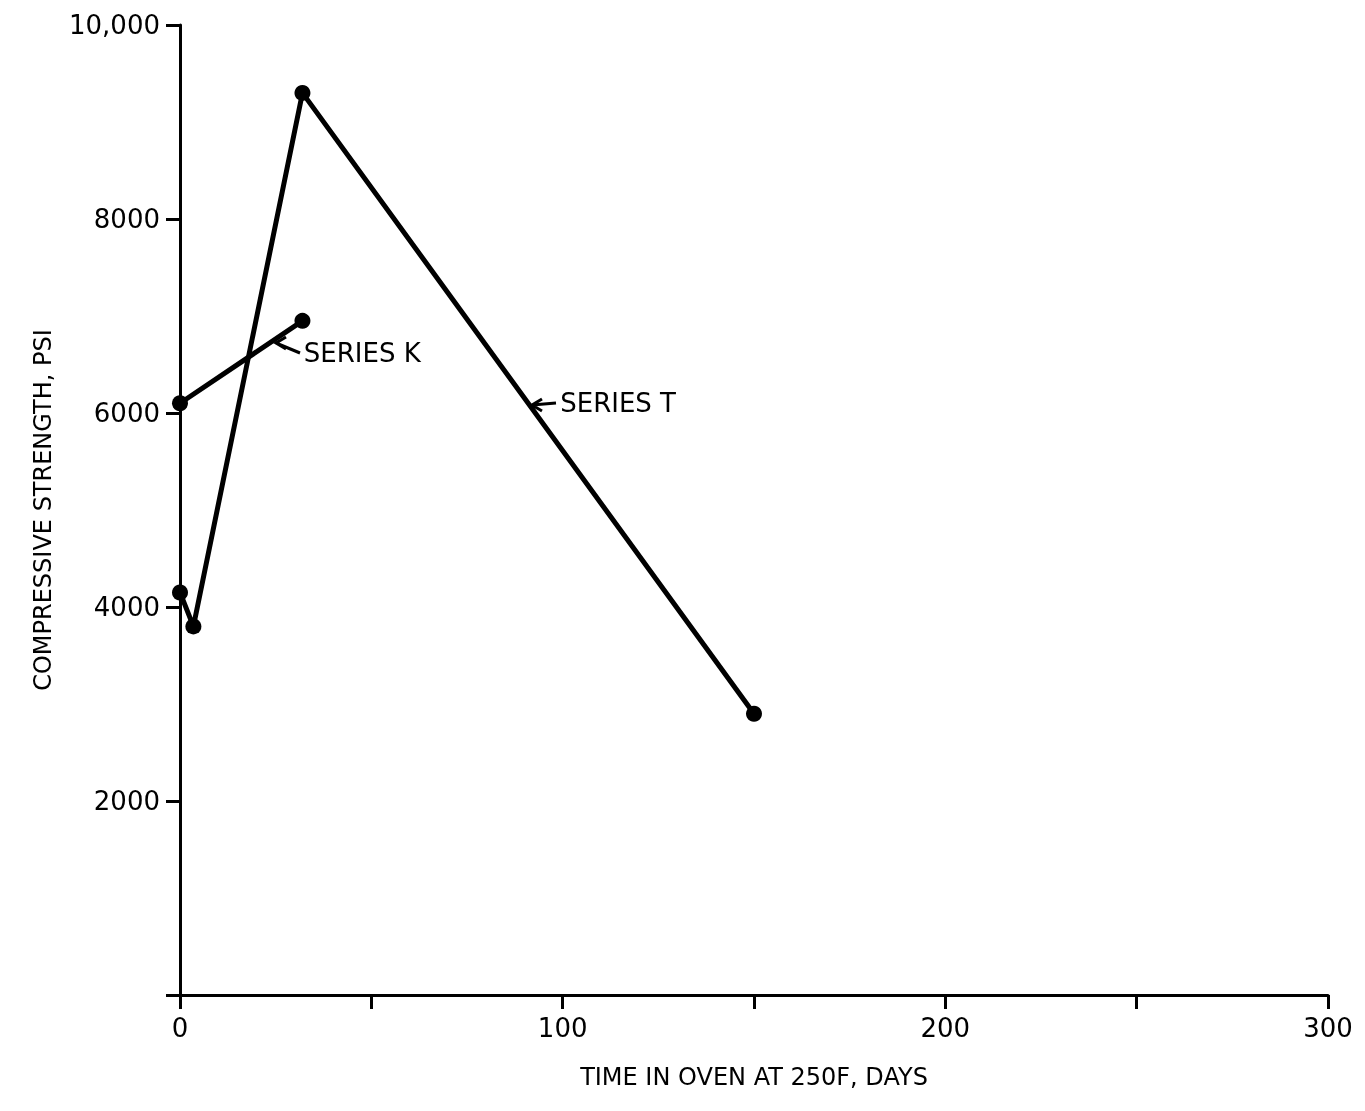  I want to click on y-tick-label: 8000, so click(126, 219).